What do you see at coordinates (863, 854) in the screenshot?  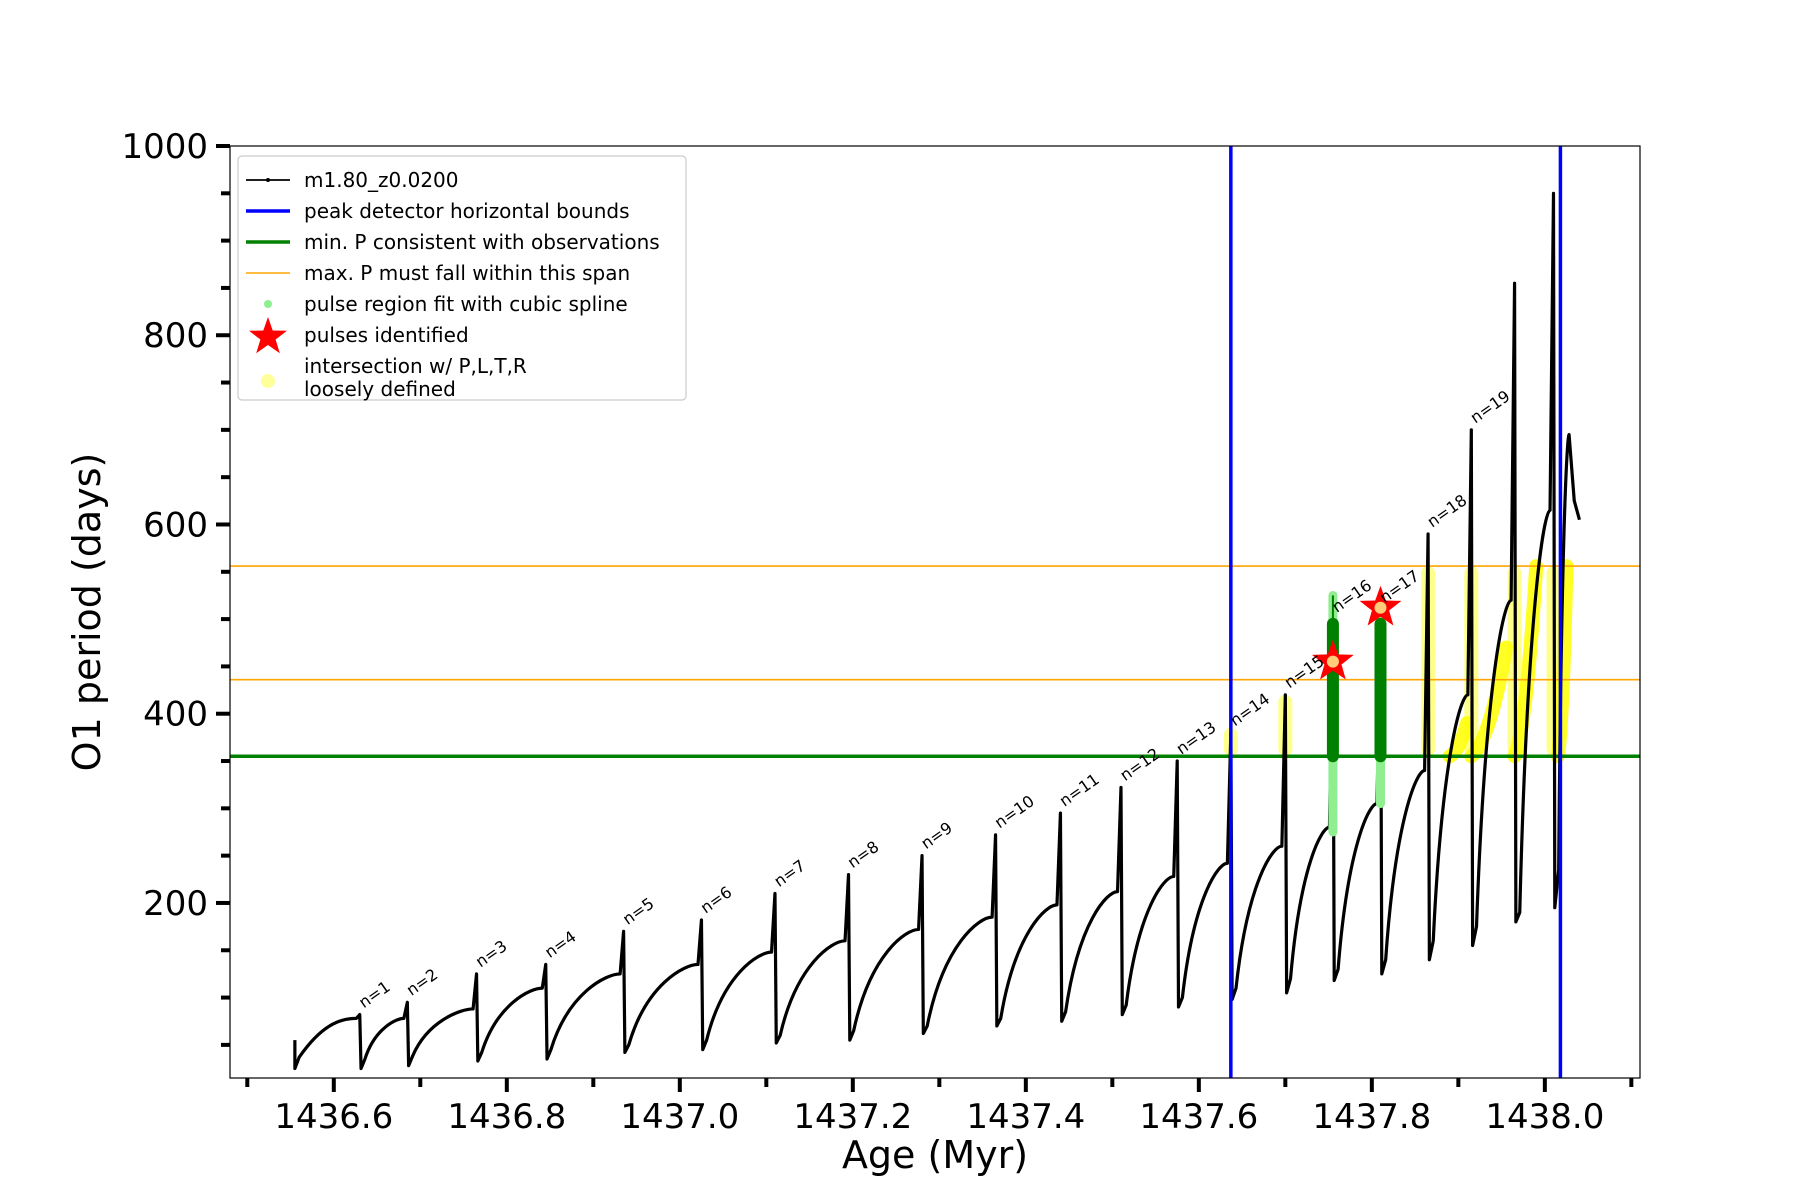 I see `pulse-label-8: n=8` at bounding box center [863, 854].